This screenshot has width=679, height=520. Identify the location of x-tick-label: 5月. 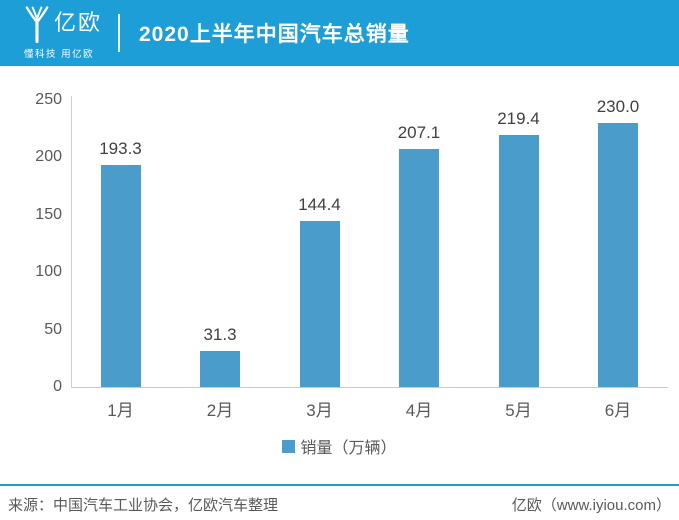
(518, 410).